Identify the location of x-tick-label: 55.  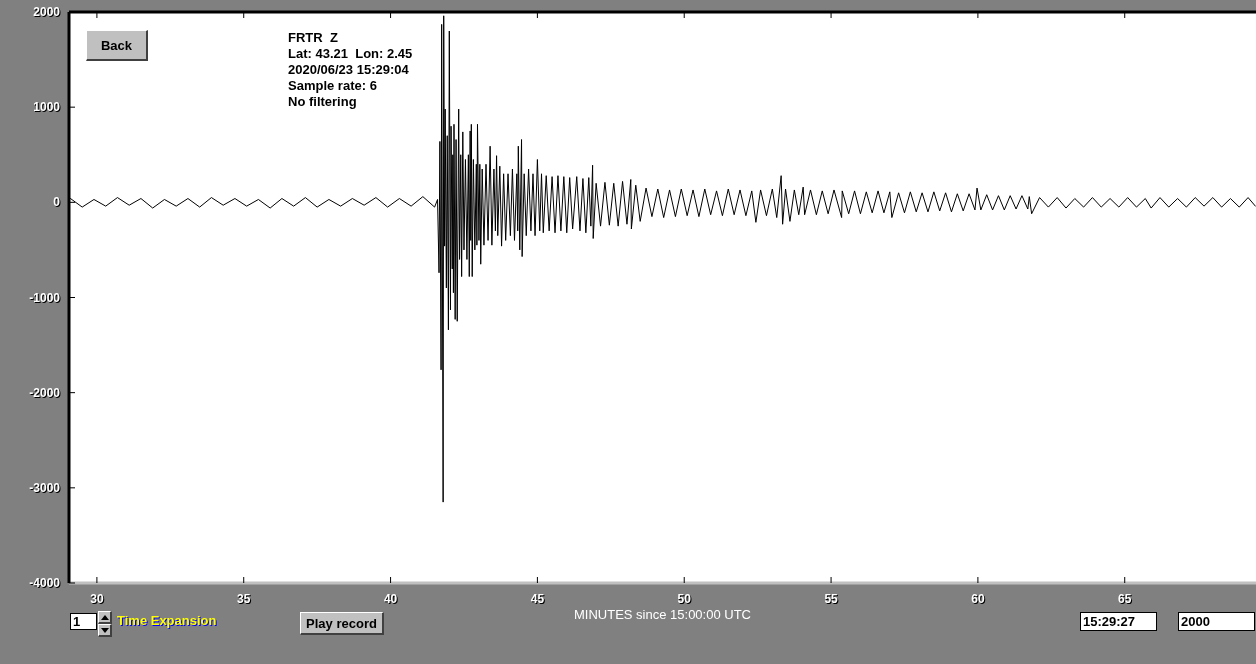
(831, 598).